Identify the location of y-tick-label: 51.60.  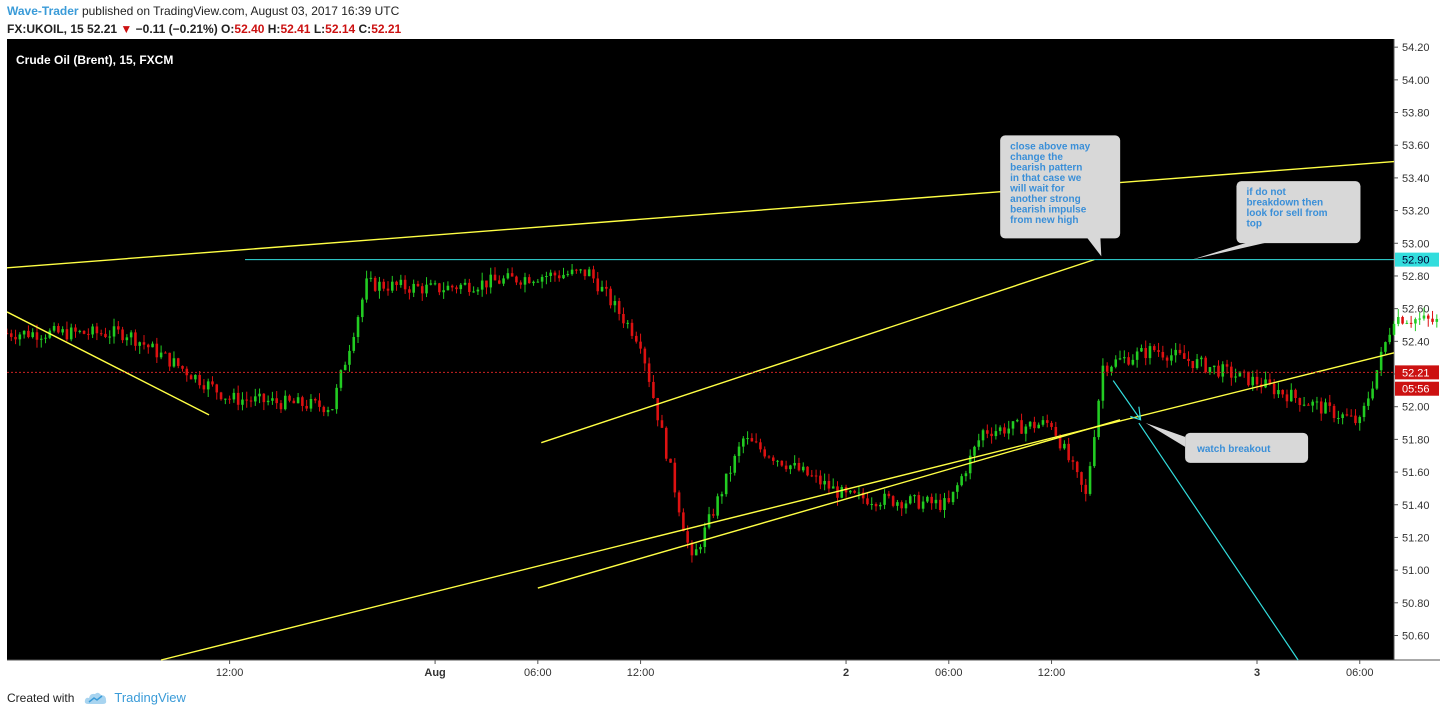
(1416, 473).